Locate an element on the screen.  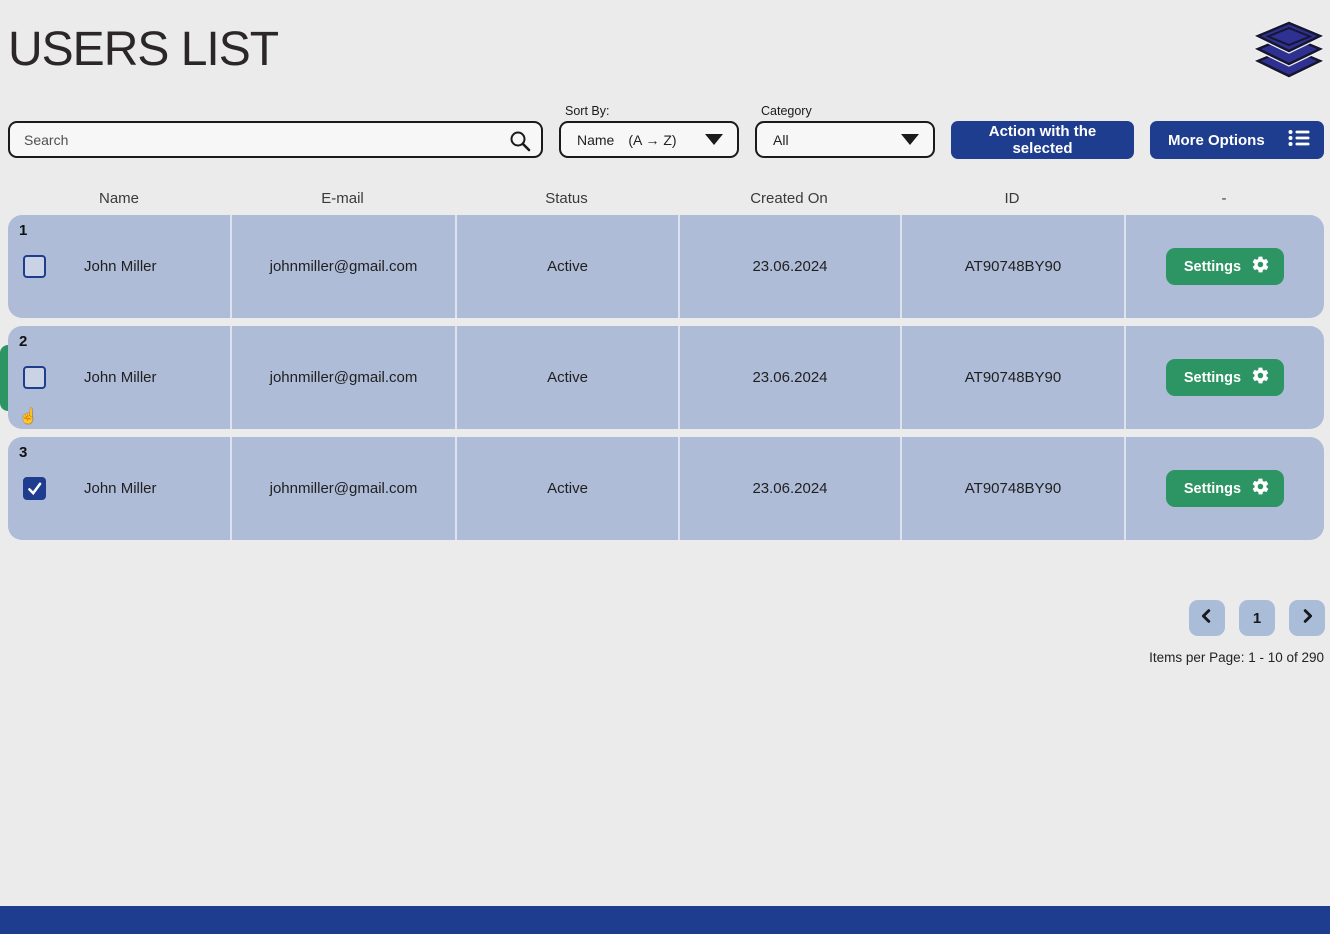
cursor-hand-icon: ☝ is located at coordinates (28, 416).